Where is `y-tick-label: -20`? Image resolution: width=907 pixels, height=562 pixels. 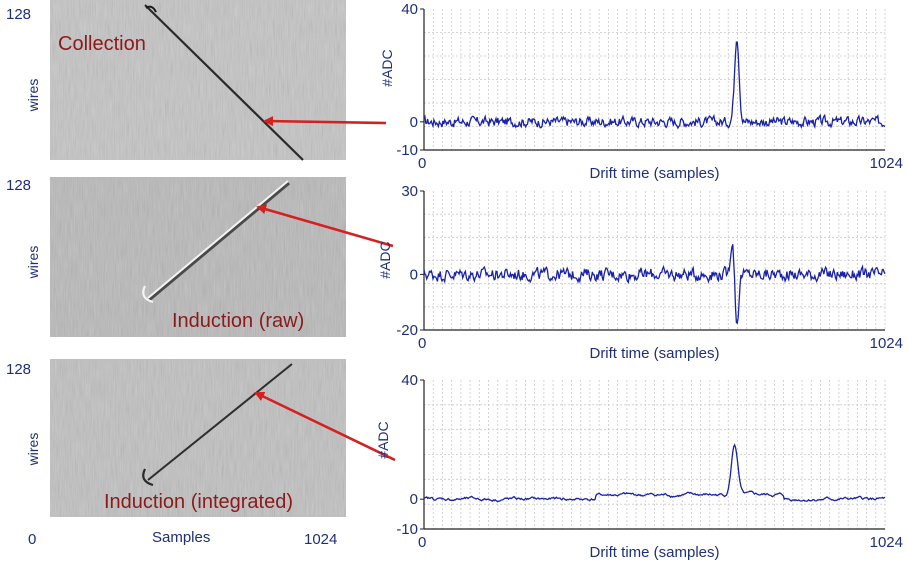 y-tick-label: -20 is located at coordinates (407, 330).